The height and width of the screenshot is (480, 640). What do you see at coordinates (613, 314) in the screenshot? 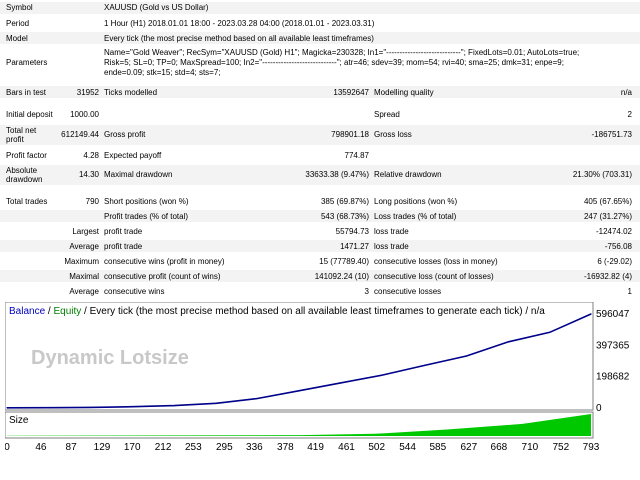
I see `y-tick-label: 596047` at bounding box center [613, 314].